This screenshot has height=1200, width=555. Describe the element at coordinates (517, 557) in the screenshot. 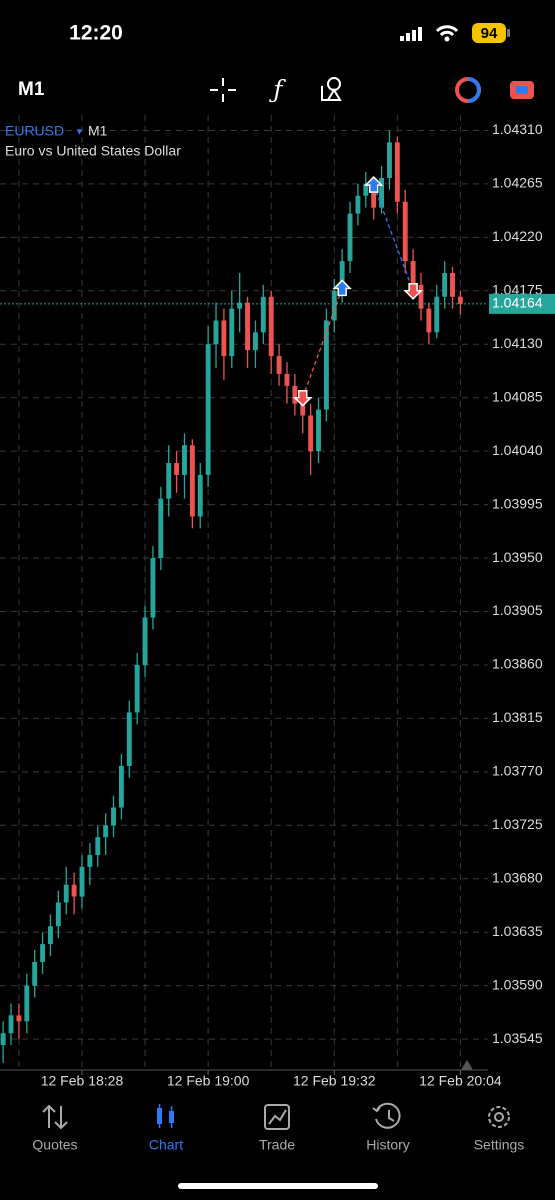

I see `y-tick-label: 1.03950` at that location.